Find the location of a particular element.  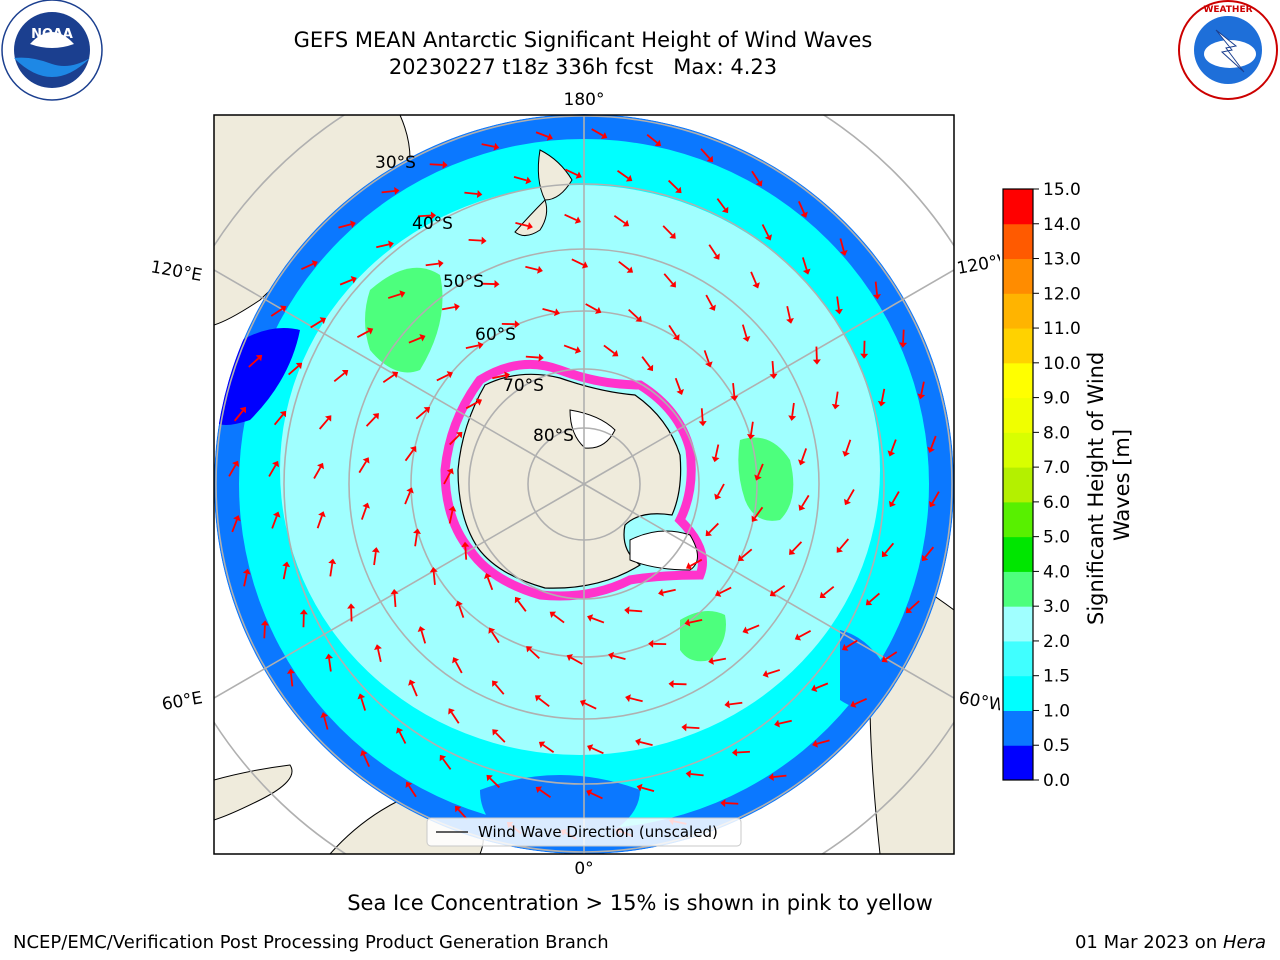

colorbar-tick-label: 1.0 is located at coordinates (1056, 711).